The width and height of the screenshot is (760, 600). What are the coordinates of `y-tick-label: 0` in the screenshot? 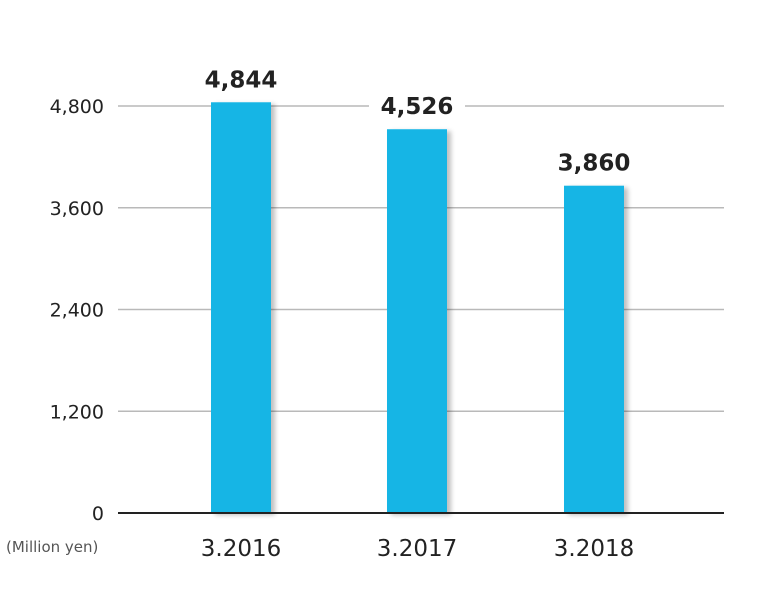 It's located at (98, 514).